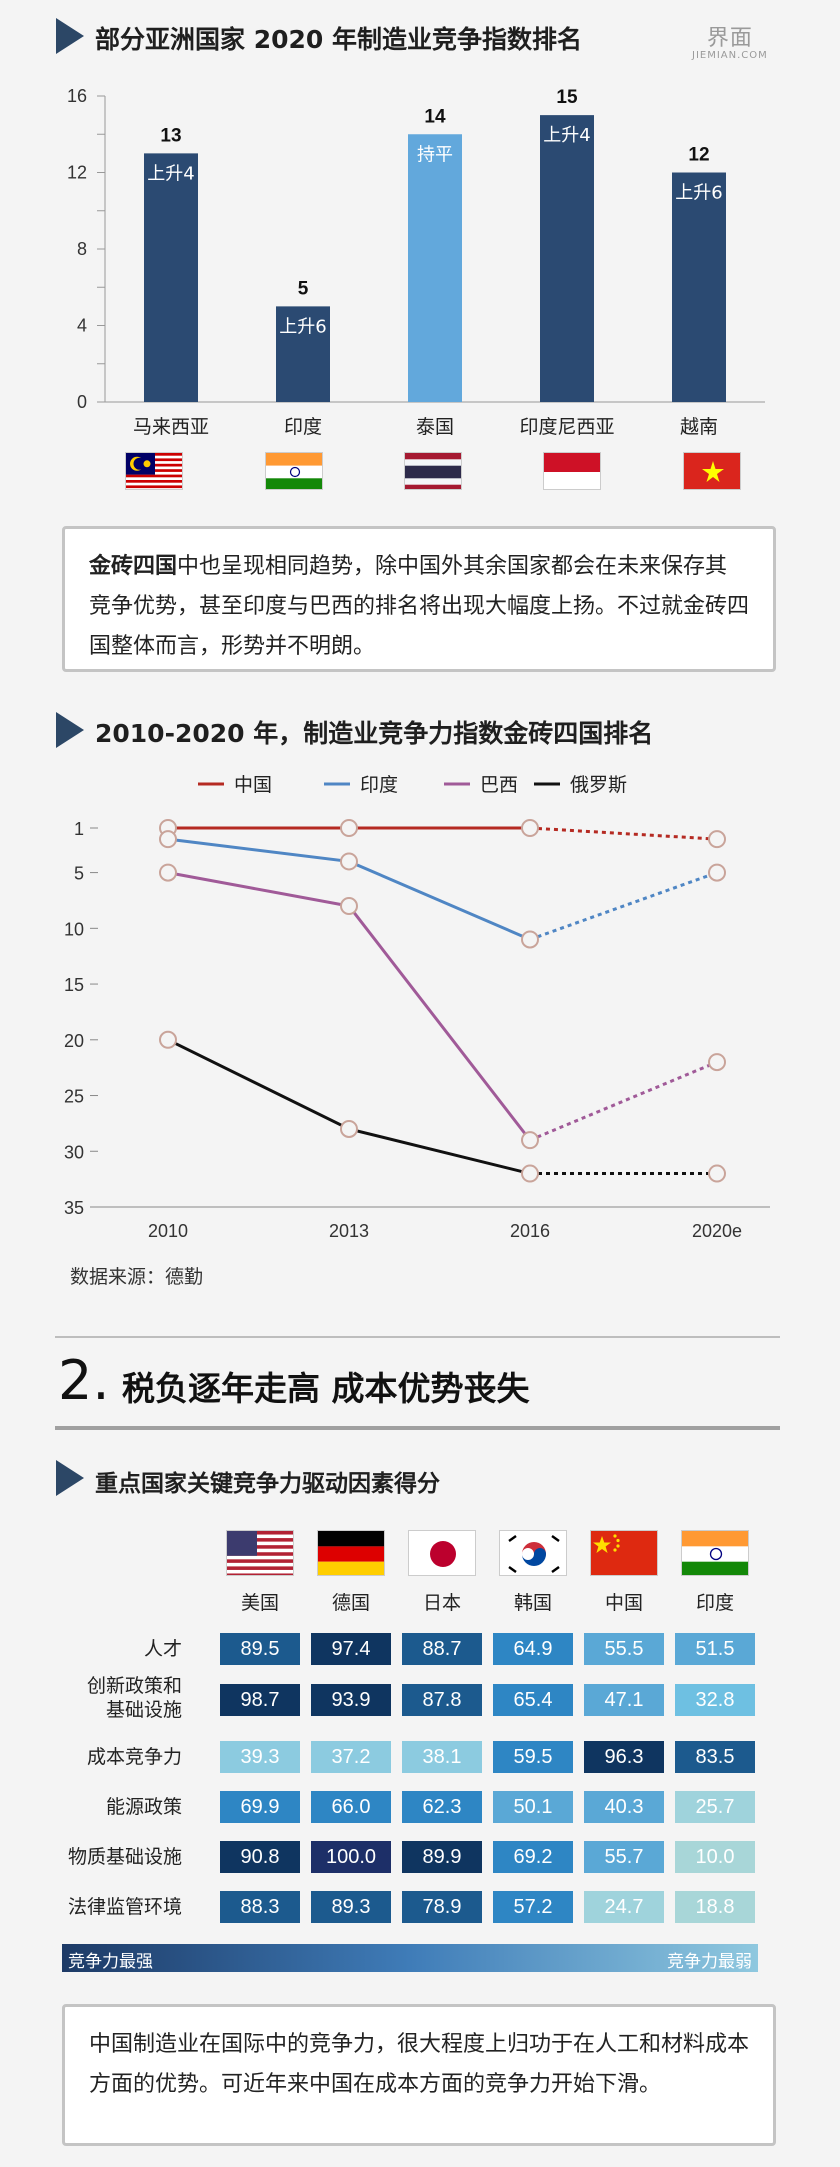  I want to click on x-tick-label: 2013, so click(349, 1231).